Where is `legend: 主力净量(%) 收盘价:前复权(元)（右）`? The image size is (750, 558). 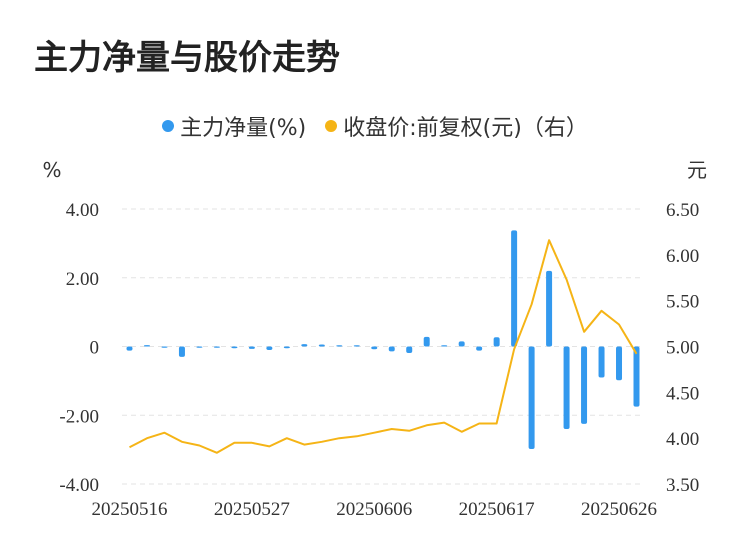 legend: 主力净量(%) 收盘价:前复权(元)（右） is located at coordinates (375, 126).